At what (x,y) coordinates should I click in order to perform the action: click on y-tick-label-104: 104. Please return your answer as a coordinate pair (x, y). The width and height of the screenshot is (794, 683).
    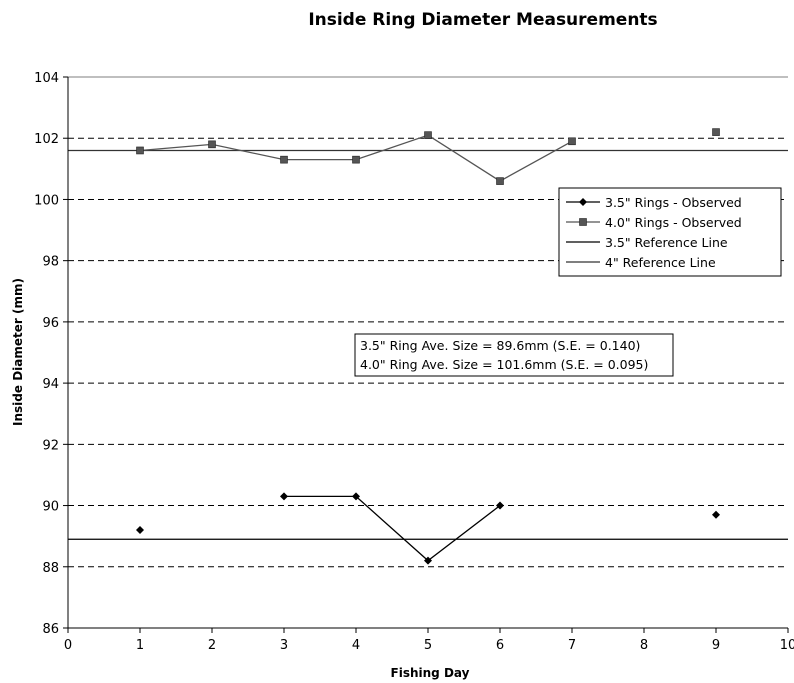
    Looking at the image, I should click on (46, 78).